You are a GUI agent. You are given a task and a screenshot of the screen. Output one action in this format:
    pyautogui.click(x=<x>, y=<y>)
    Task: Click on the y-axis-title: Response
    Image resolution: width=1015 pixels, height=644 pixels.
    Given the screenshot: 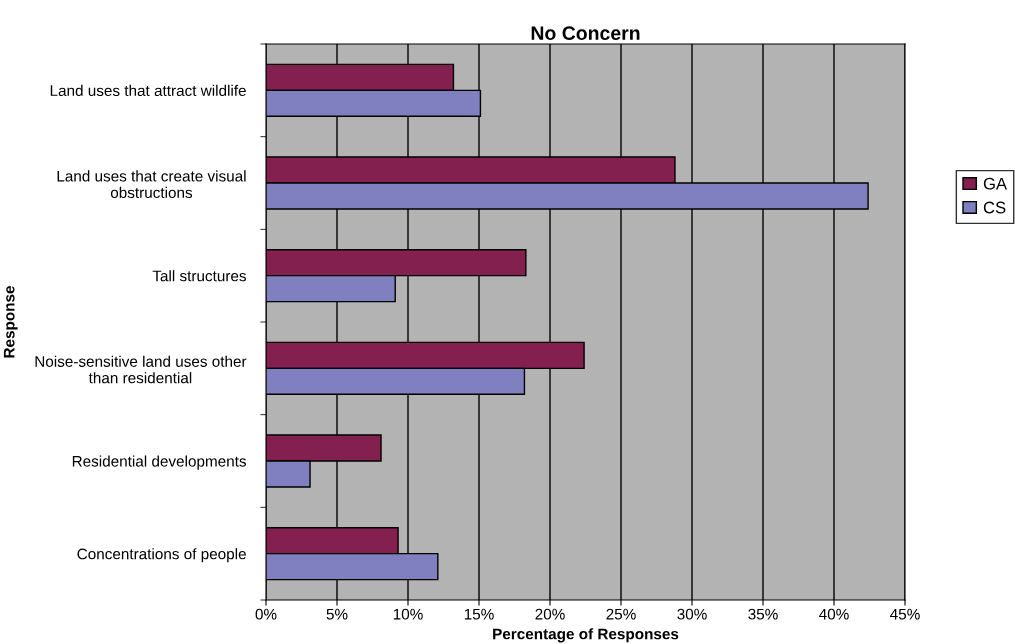 What is the action you would take?
    pyautogui.click(x=10, y=322)
    